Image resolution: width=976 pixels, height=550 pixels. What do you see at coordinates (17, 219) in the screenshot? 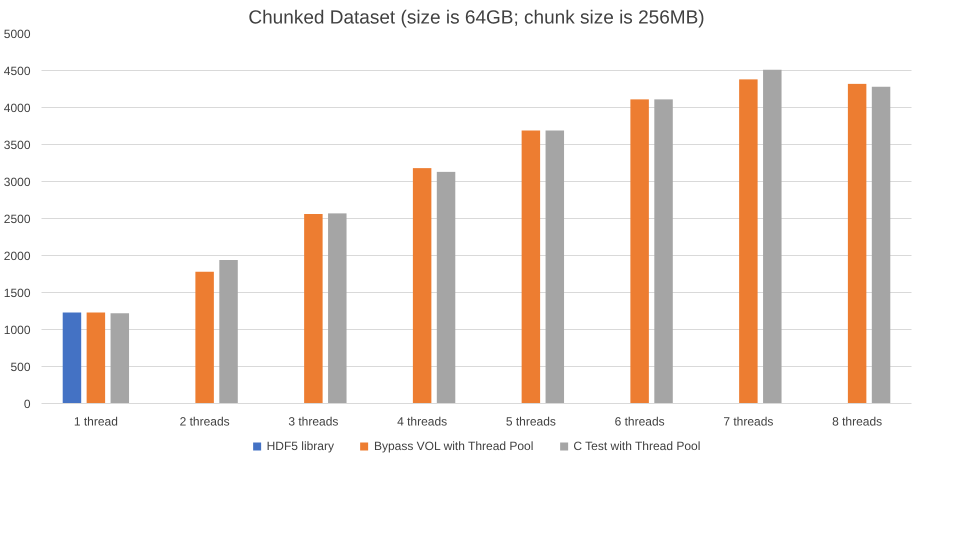
I see `y-tick-label: 2500` at bounding box center [17, 219].